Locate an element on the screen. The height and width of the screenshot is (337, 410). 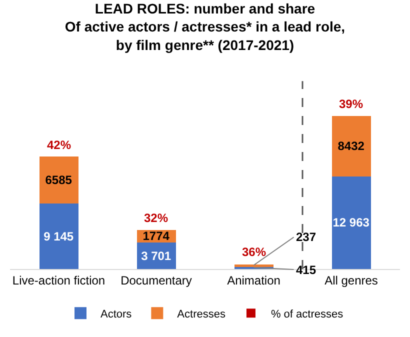
annotation: 32% is located at coordinates (156, 218).